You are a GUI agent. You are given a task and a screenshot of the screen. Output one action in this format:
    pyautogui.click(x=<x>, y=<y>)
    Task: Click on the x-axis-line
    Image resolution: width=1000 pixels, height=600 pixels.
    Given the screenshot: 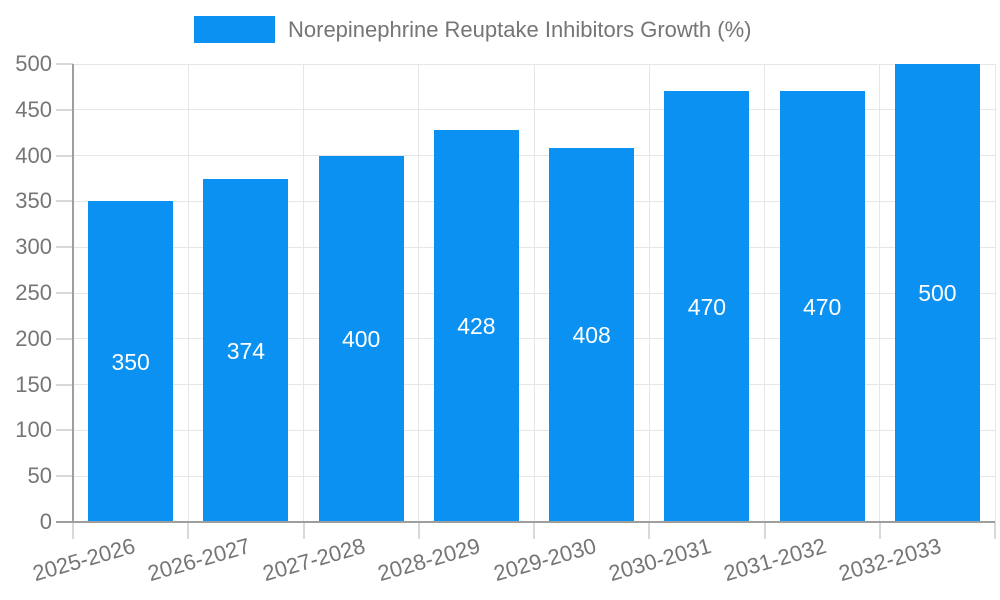 What is the action you would take?
    pyautogui.click(x=525, y=522)
    